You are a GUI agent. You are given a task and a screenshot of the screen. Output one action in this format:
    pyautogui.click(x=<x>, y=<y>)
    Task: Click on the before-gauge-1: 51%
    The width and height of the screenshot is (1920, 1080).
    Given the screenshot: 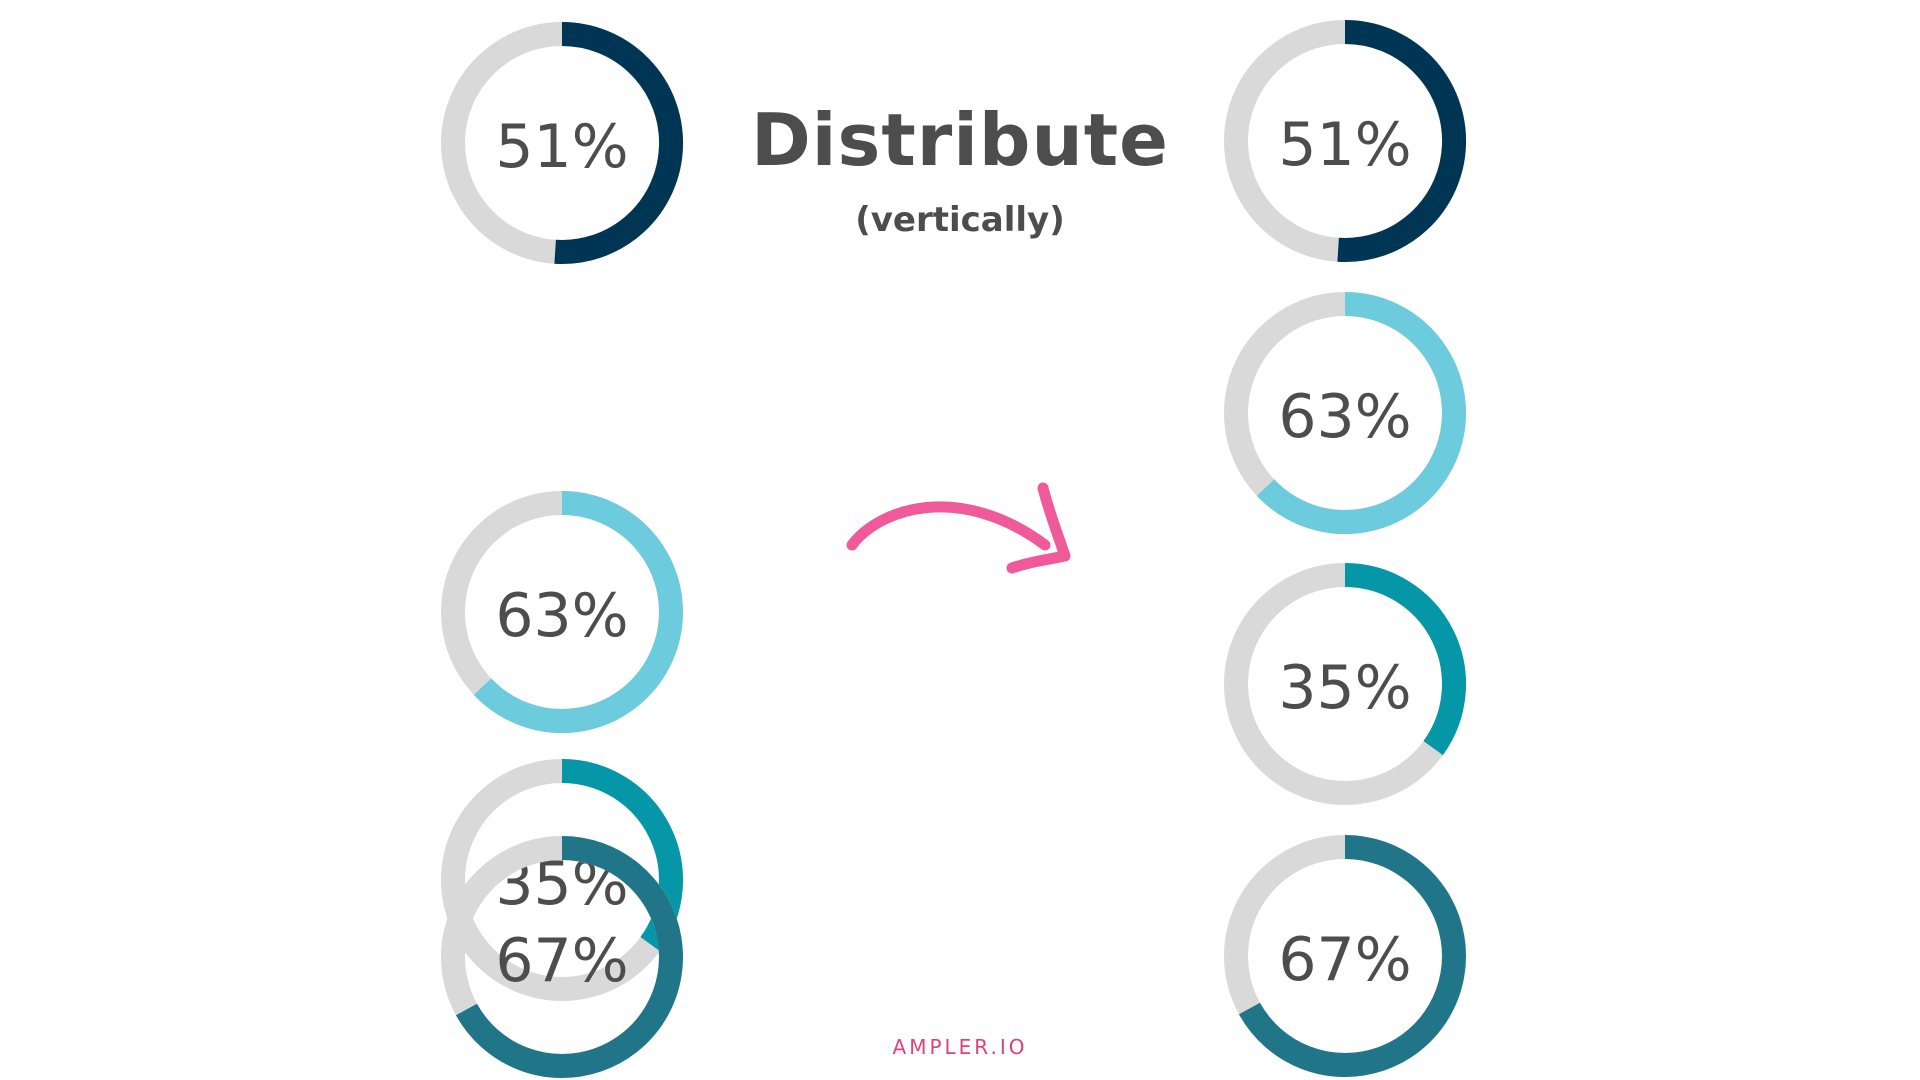 What is the action you would take?
    pyautogui.click(x=562, y=143)
    